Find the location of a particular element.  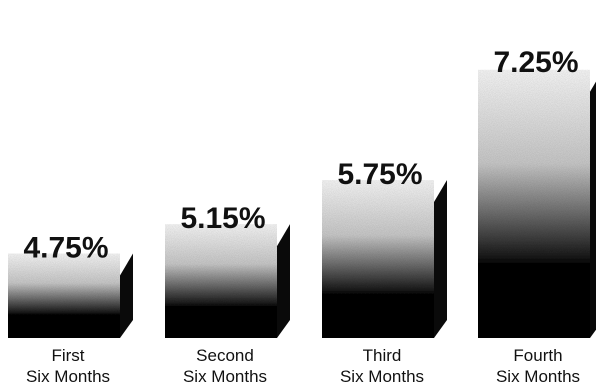

category-label-3-line-2: Six Months is located at coordinates (382, 376).